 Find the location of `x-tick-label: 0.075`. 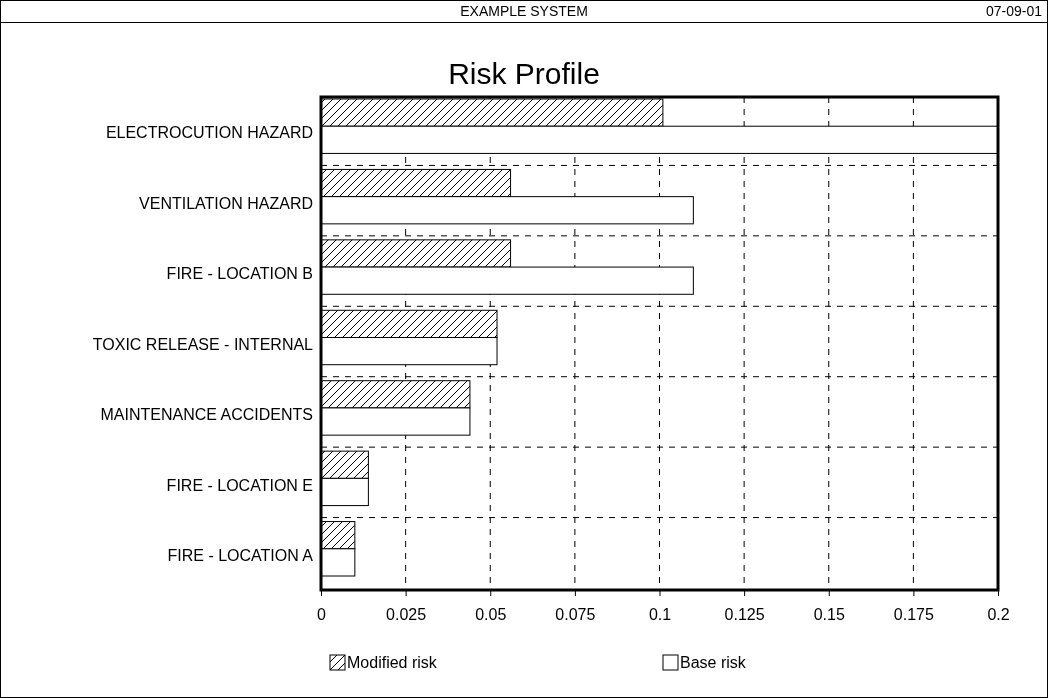

x-tick-label: 0.075 is located at coordinates (575, 614).